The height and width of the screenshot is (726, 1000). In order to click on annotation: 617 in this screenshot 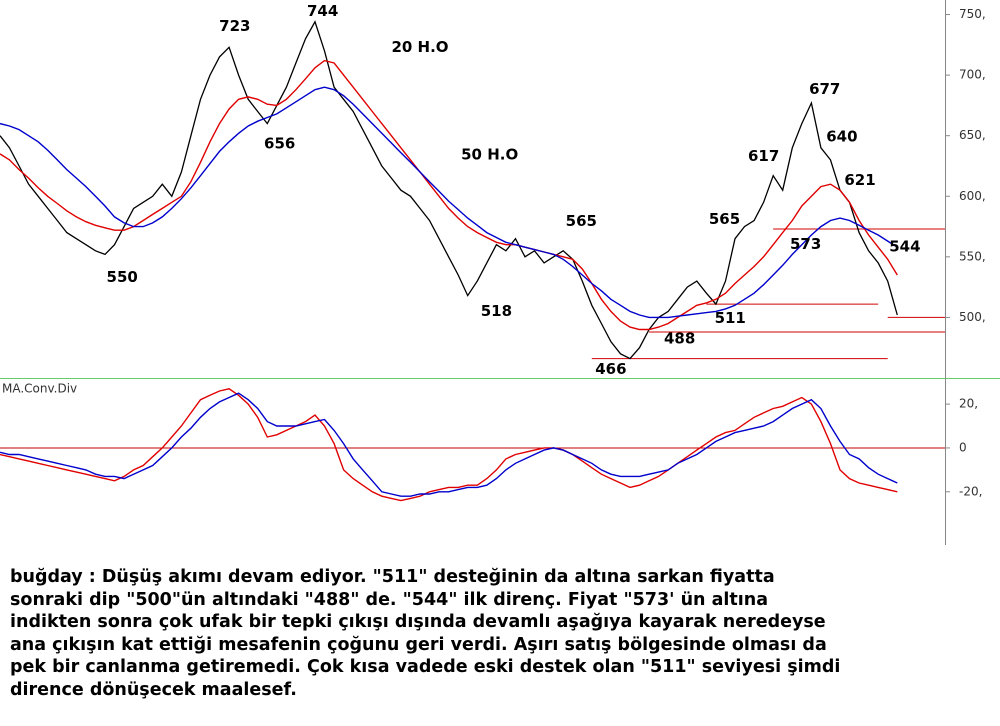, I will do `click(763, 156)`.